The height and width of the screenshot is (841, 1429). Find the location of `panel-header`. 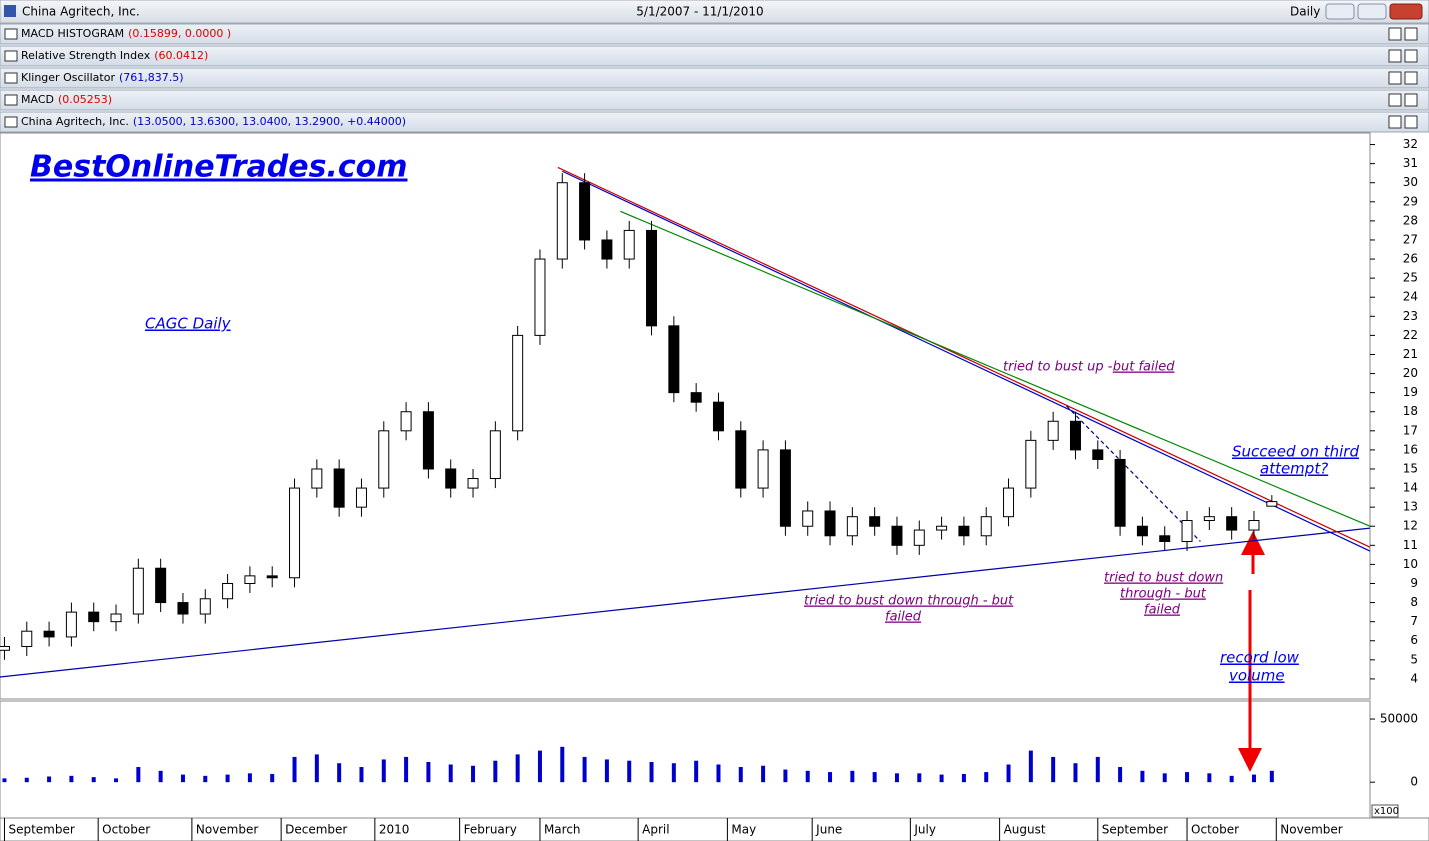

panel-header is located at coordinates (714, 78).